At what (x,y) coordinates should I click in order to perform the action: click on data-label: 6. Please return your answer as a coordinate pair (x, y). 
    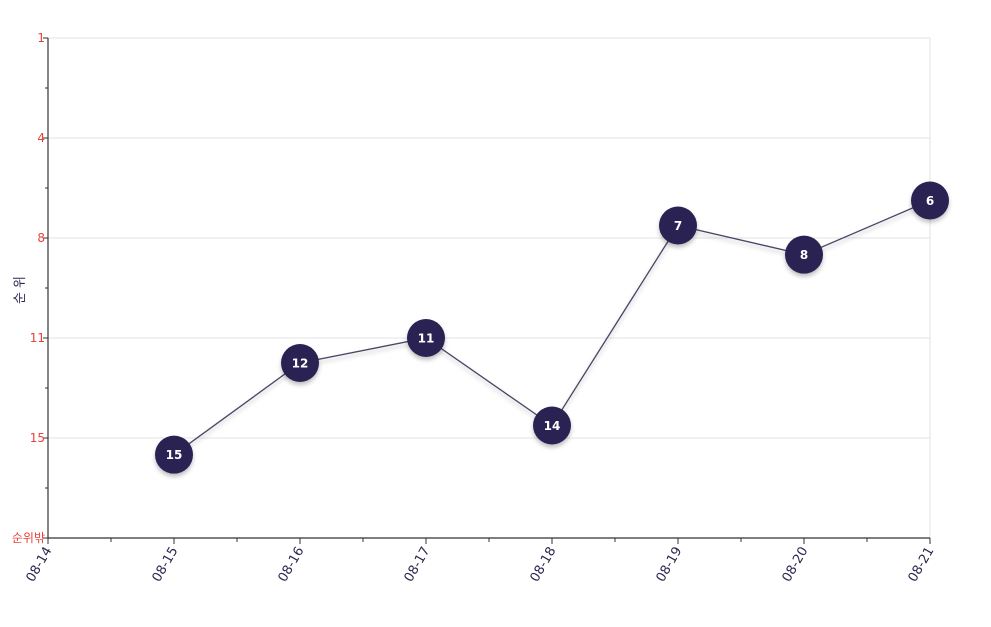
    Looking at the image, I should click on (930, 201).